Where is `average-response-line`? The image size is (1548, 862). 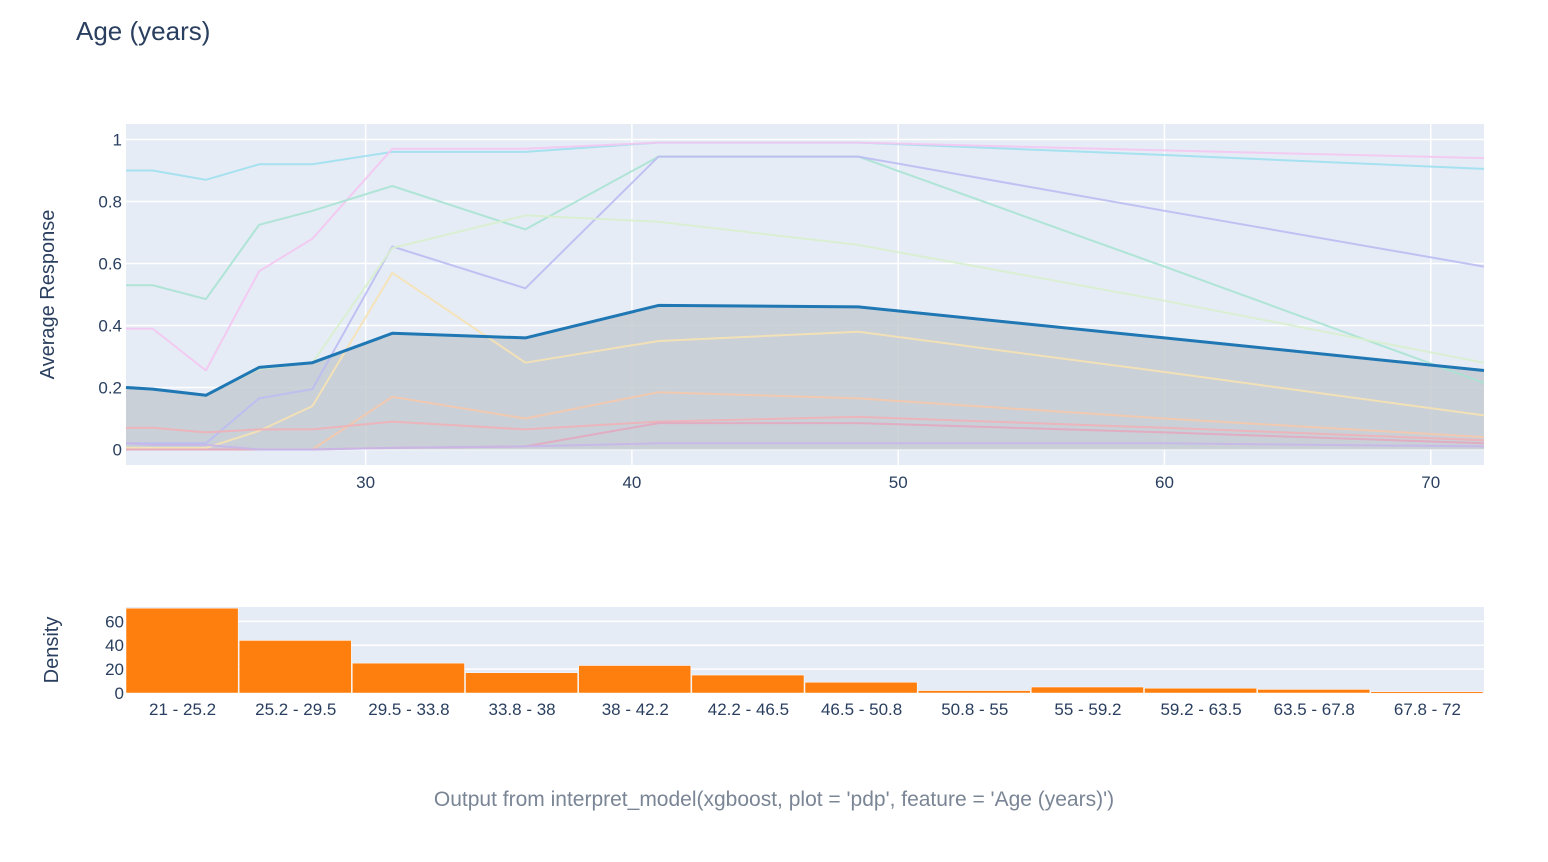 average-response-line is located at coordinates (805, 350).